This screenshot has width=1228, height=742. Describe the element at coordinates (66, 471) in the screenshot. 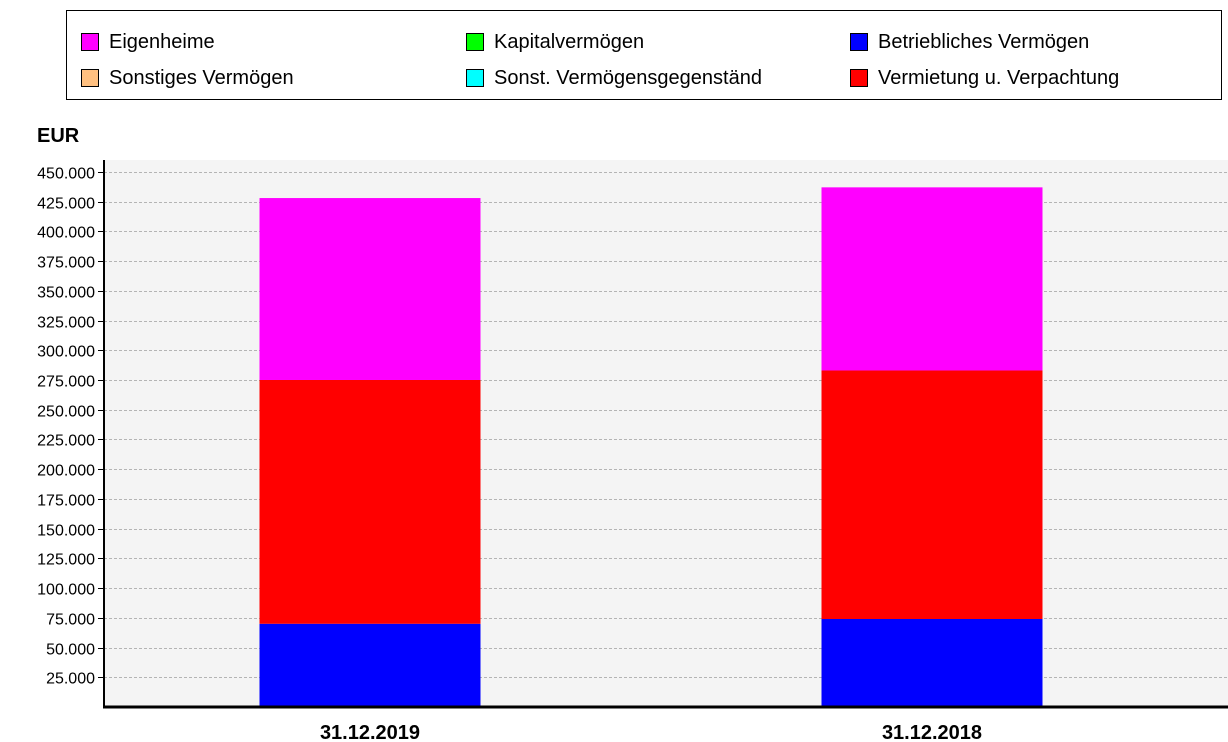

I see `y-tick-label: 200.000` at that location.